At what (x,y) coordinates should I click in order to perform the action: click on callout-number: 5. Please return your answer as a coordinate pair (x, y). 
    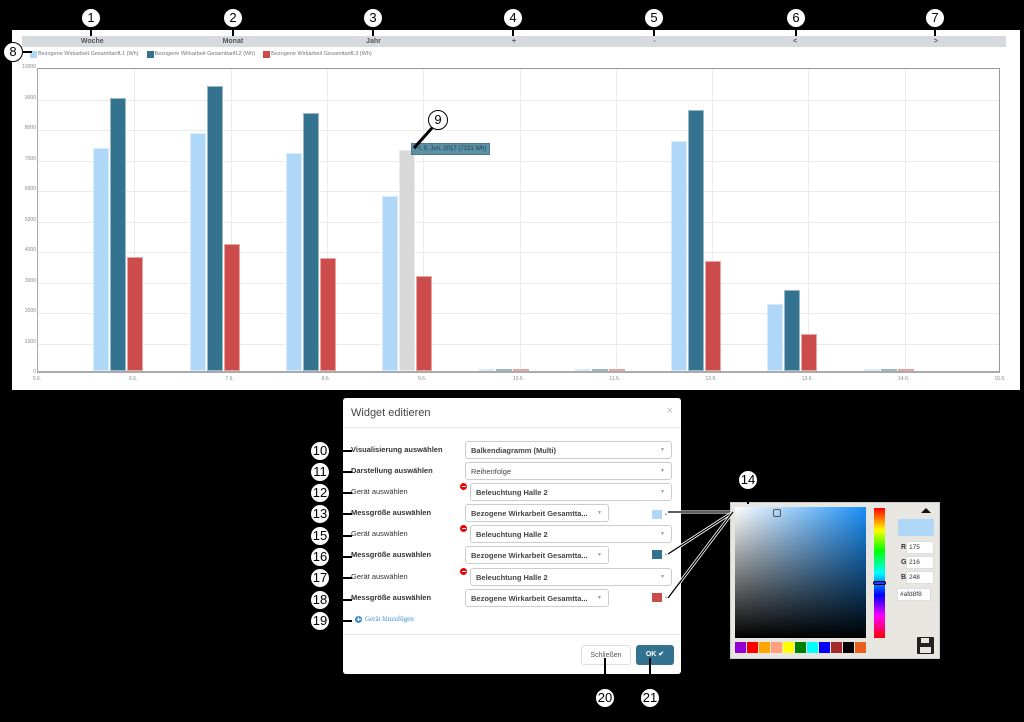
    Looking at the image, I should click on (654, 18).